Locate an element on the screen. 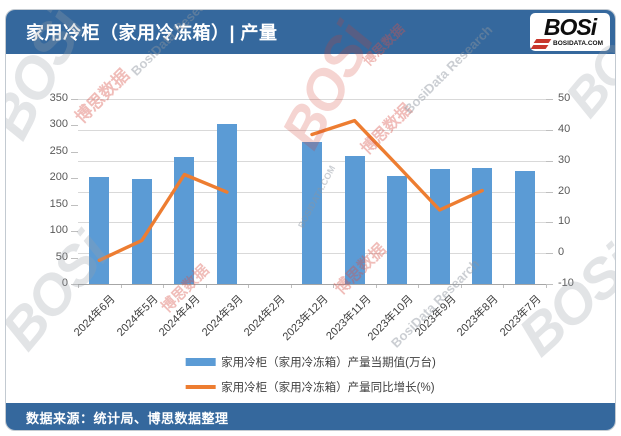  x-axis-line is located at coordinates (312, 284).